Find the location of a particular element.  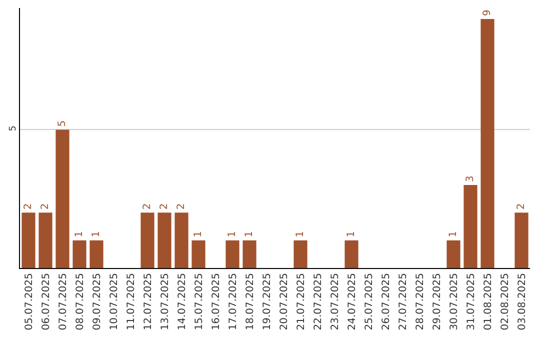

x-tick-label: 02.08.2025 is located at coordinates (505, 301).